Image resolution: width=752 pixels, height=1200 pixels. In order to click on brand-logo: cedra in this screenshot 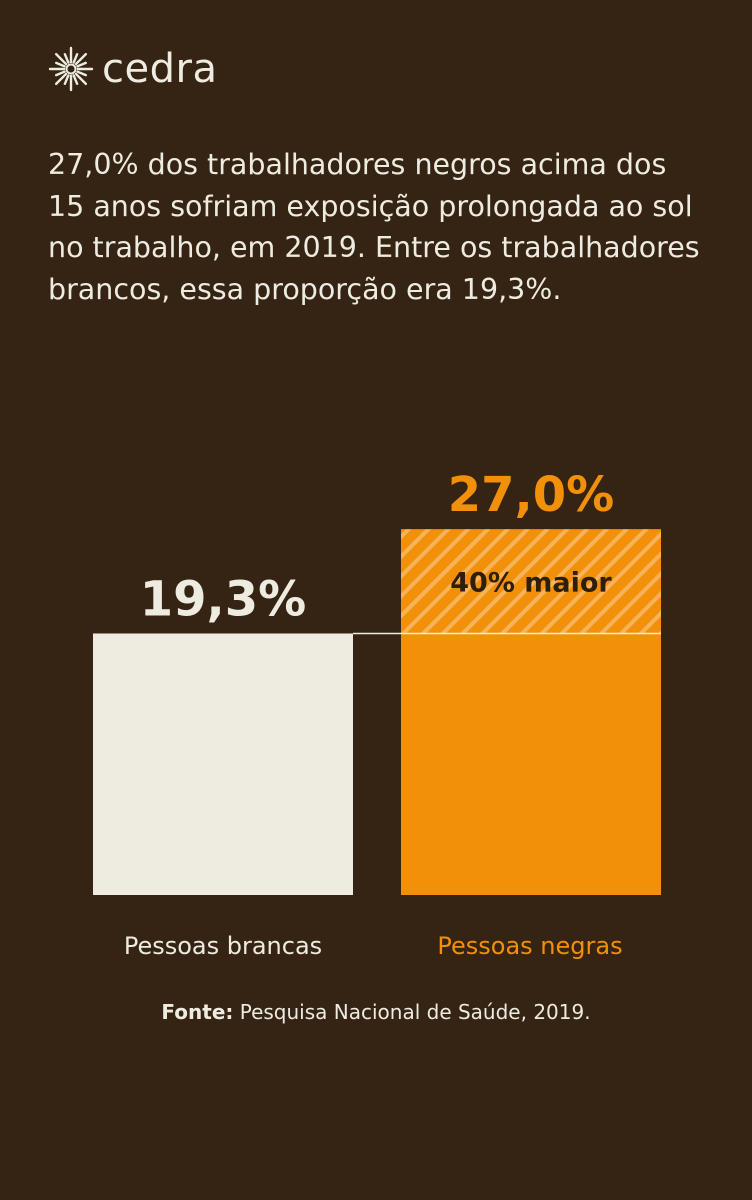, I will do `click(132, 69)`.